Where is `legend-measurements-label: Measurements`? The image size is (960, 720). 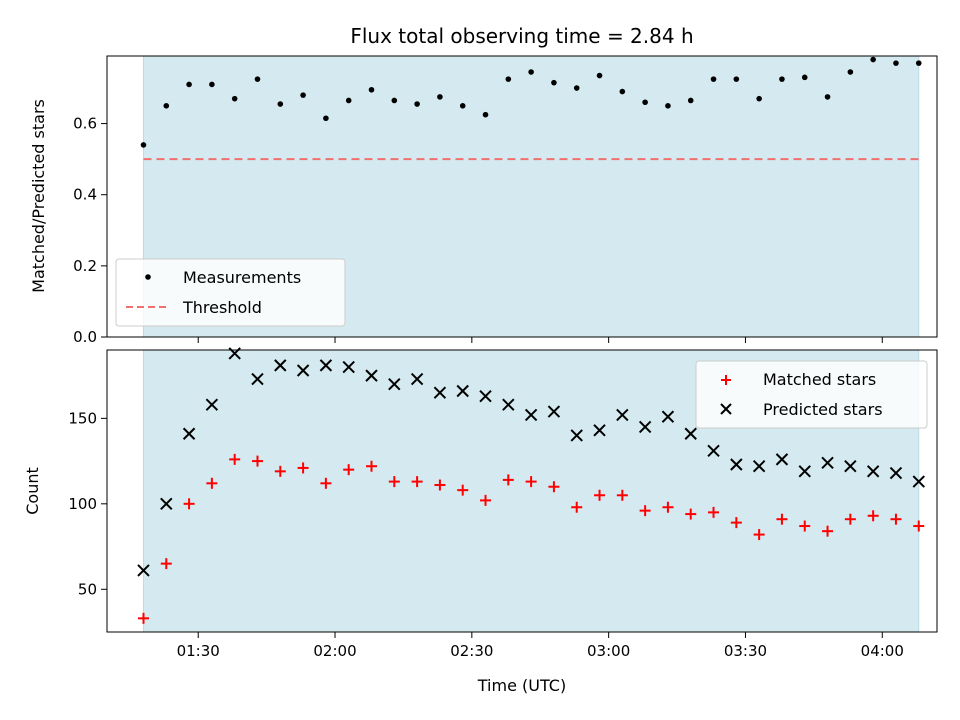 legend-measurements-label: Measurements is located at coordinates (242, 277).